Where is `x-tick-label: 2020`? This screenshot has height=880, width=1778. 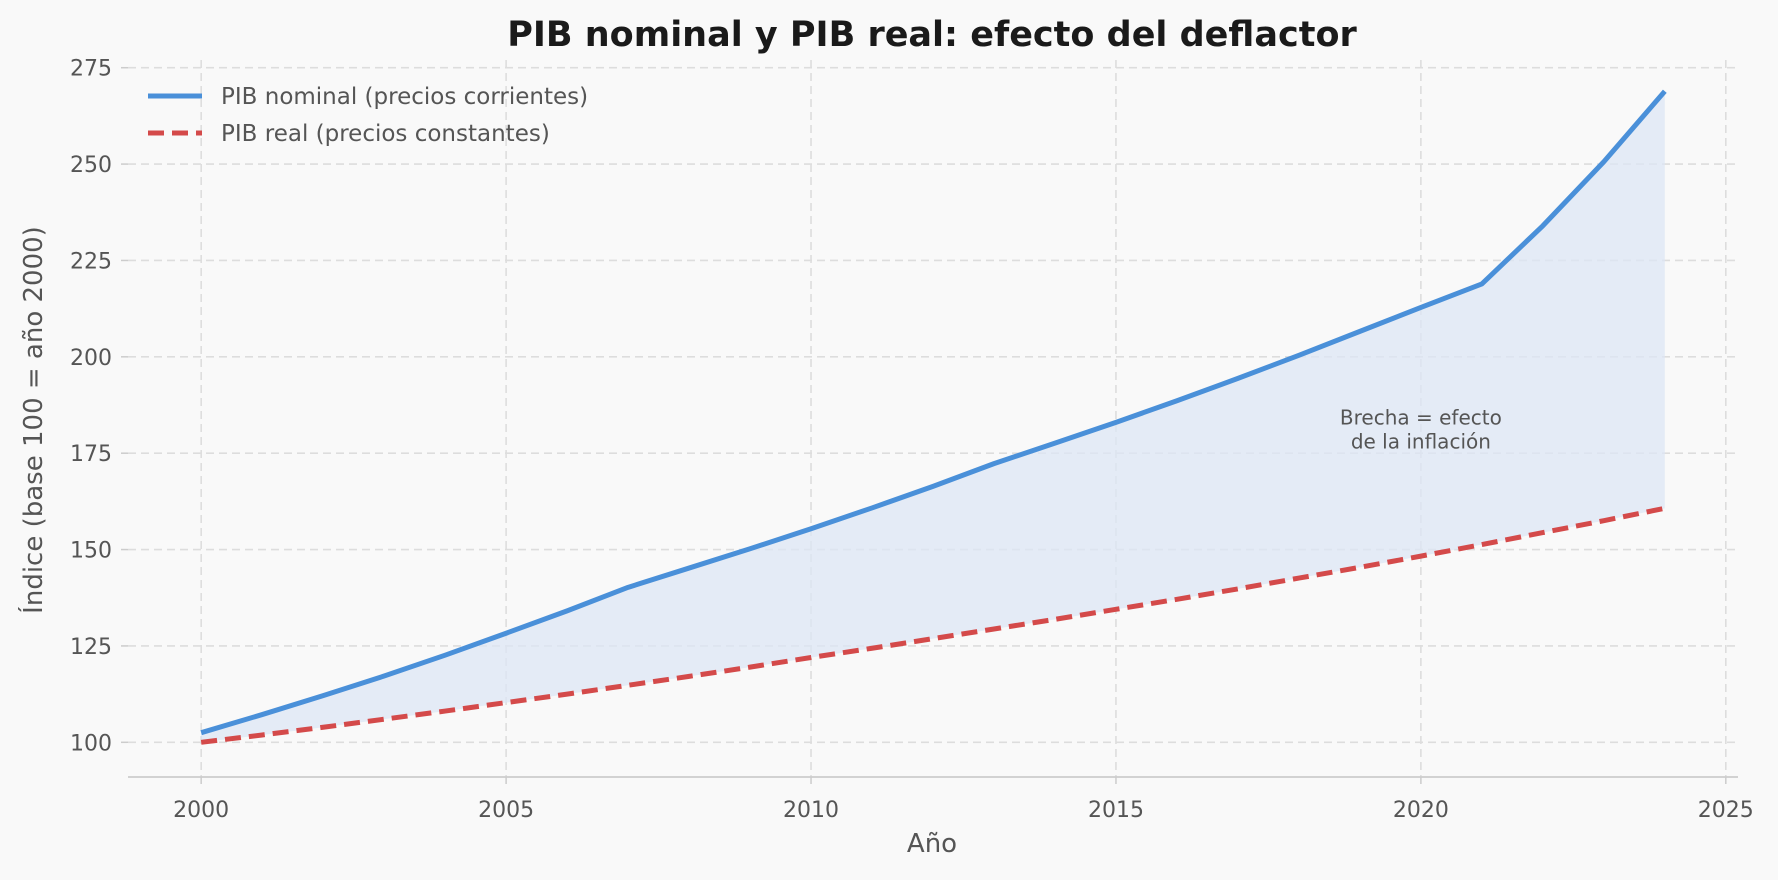 x-tick-label: 2020 is located at coordinates (1421, 810).